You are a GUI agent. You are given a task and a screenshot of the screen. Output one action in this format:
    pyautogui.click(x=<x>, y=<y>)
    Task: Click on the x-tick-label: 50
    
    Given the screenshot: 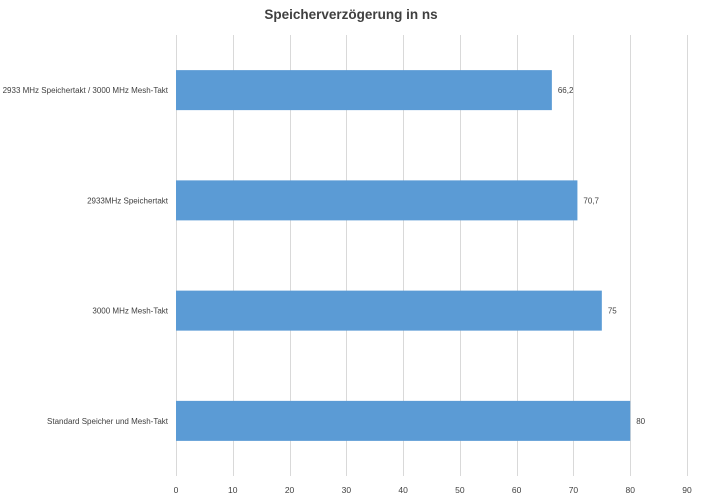 What is the action you would take?
    pyautogui.click(x=460, y=490)
    